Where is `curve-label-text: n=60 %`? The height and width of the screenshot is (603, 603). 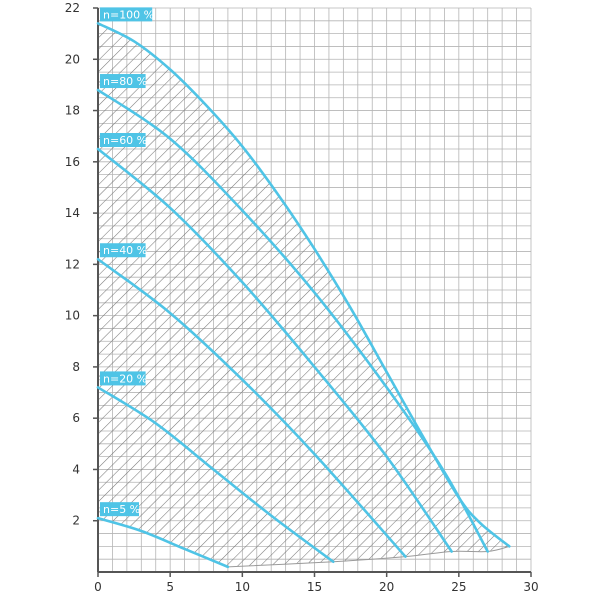 curve-label-text: n=60 % is located at coordinates (125, 140).